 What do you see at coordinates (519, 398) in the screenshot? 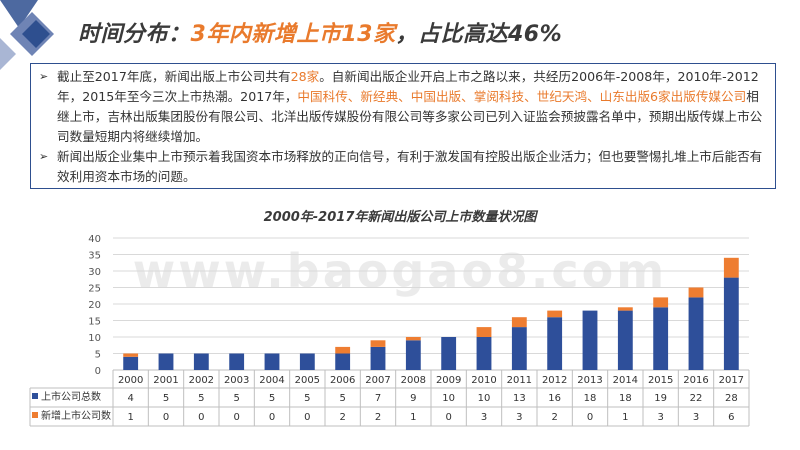
I see `table-cell-total: 13` at bounding box center [519, 398].